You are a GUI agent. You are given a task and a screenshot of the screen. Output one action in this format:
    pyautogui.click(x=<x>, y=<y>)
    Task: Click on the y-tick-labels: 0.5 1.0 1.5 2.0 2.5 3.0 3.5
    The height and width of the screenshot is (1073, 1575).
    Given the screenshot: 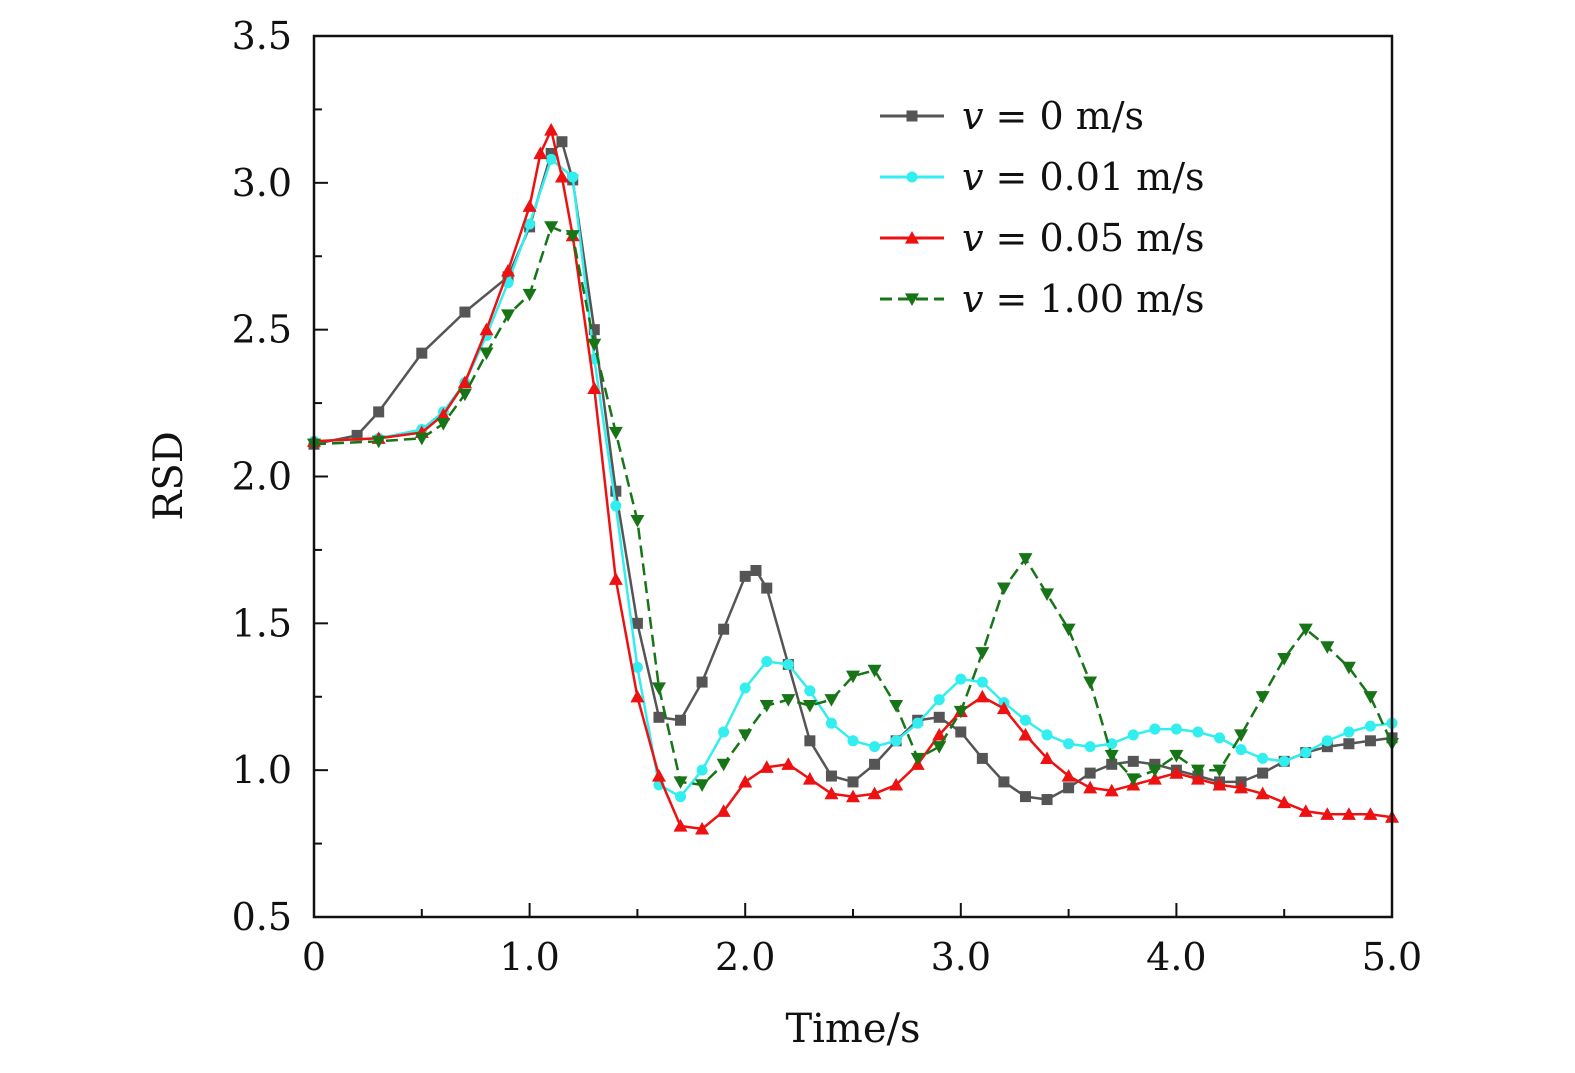 What is the action you would take?
    pyautogui.click(x=262, y=476)
    